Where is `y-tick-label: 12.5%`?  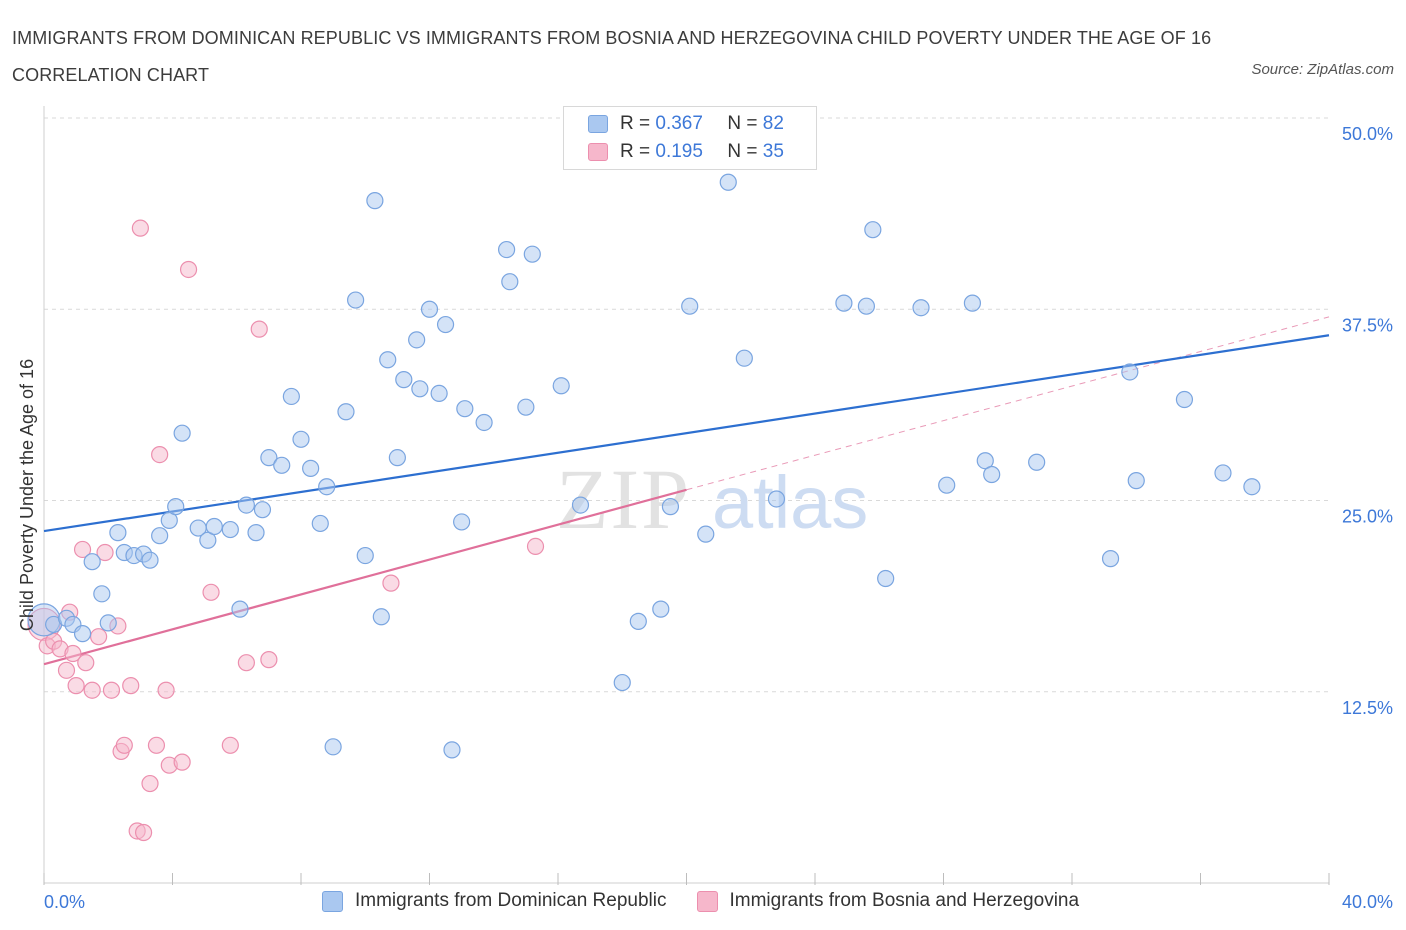
y-tick-label: 12.5% is located at coordinates (1367, 708).